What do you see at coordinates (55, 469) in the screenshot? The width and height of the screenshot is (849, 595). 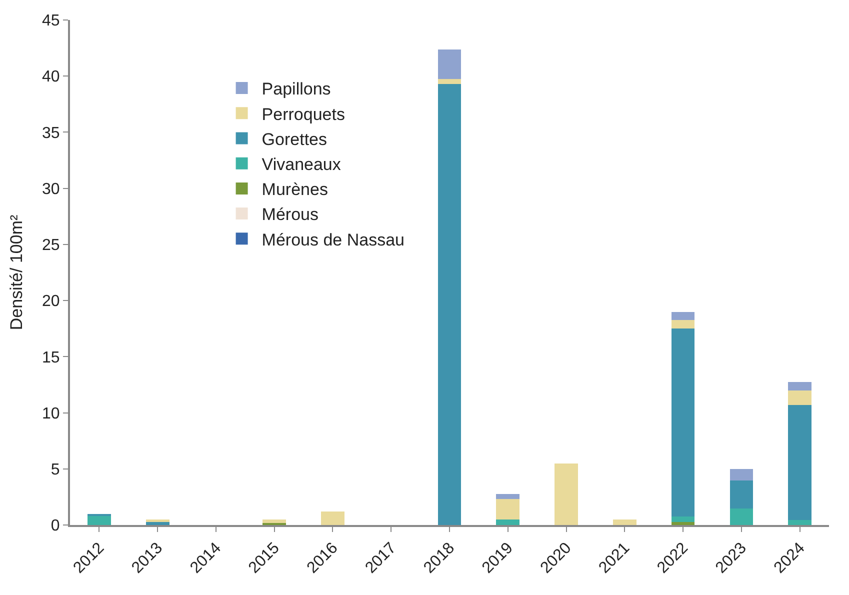 I see `y-tick-label: 5` at bounding box center [55, 469].